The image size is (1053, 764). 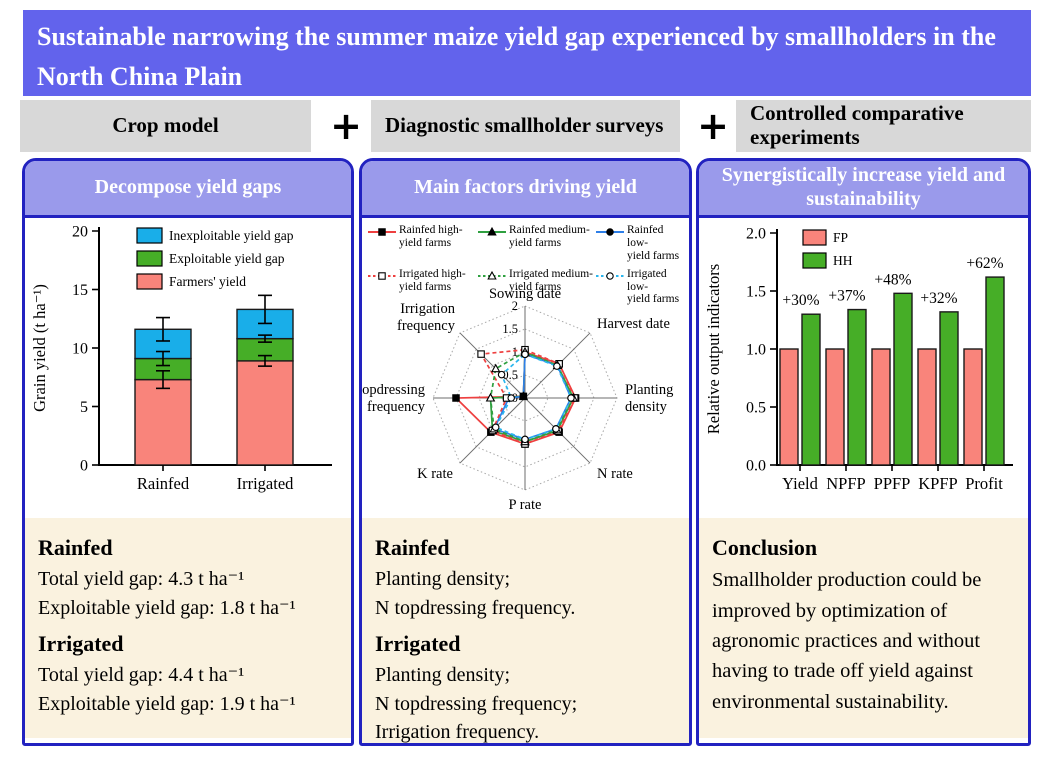 What do you see at coordinates (163, 483) in the screenshot?
I see `svg-text: Rainfed` at bounding box center [163, 483].